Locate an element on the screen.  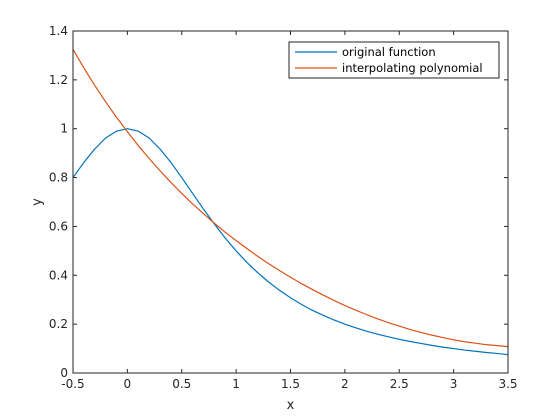
legend-label-original-function: original function is located at coordinates (389, 52).